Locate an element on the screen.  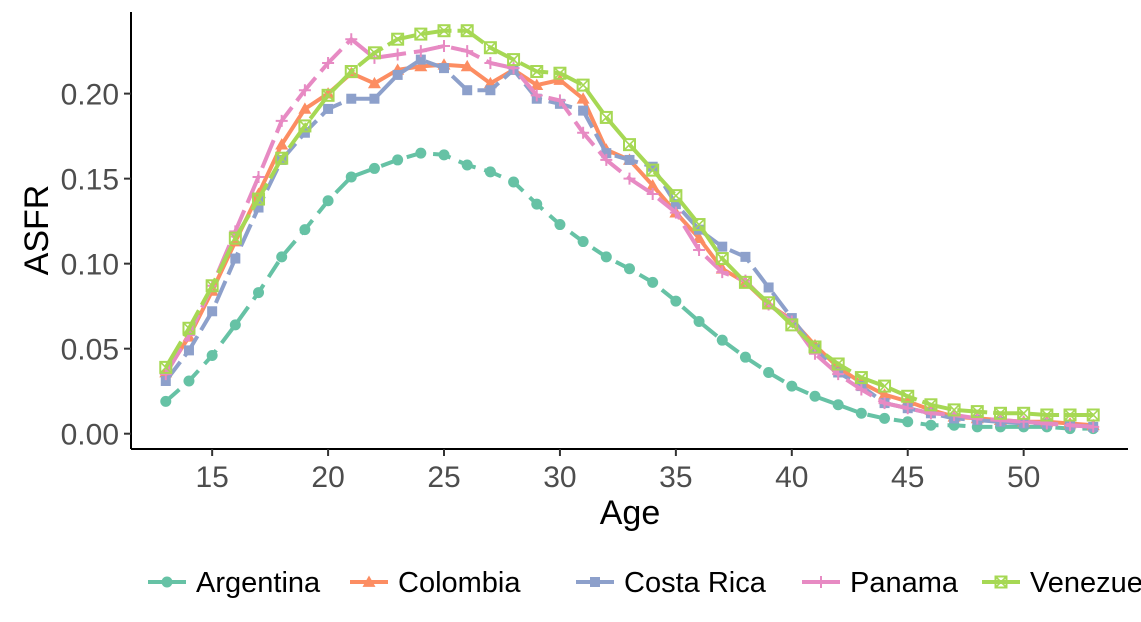
y-axis-title: ASFR is located at coordinates (37, 230).